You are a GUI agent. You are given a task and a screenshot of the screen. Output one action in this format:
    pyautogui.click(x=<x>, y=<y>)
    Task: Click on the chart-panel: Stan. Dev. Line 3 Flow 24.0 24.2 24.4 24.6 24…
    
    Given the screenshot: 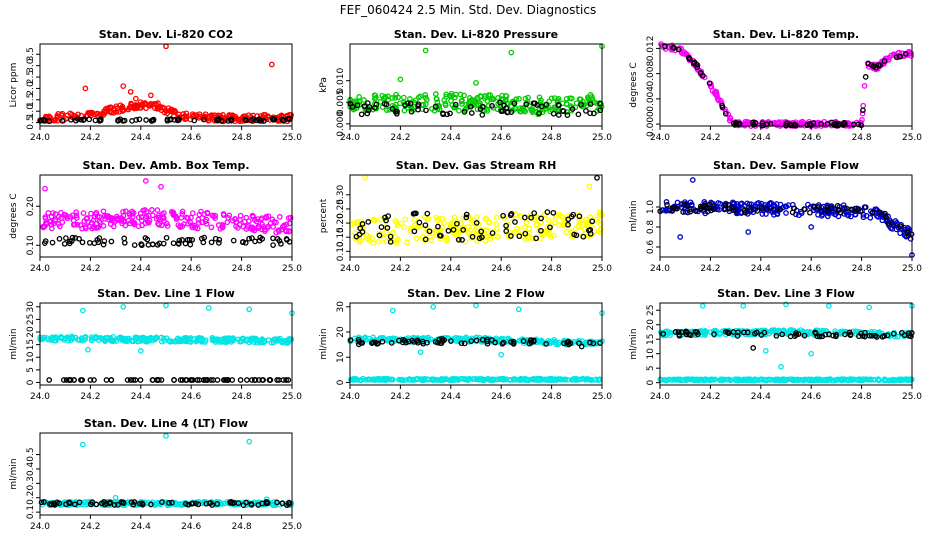 What is the action you would take?
    pyautogui.click(x=775, y=344)
    